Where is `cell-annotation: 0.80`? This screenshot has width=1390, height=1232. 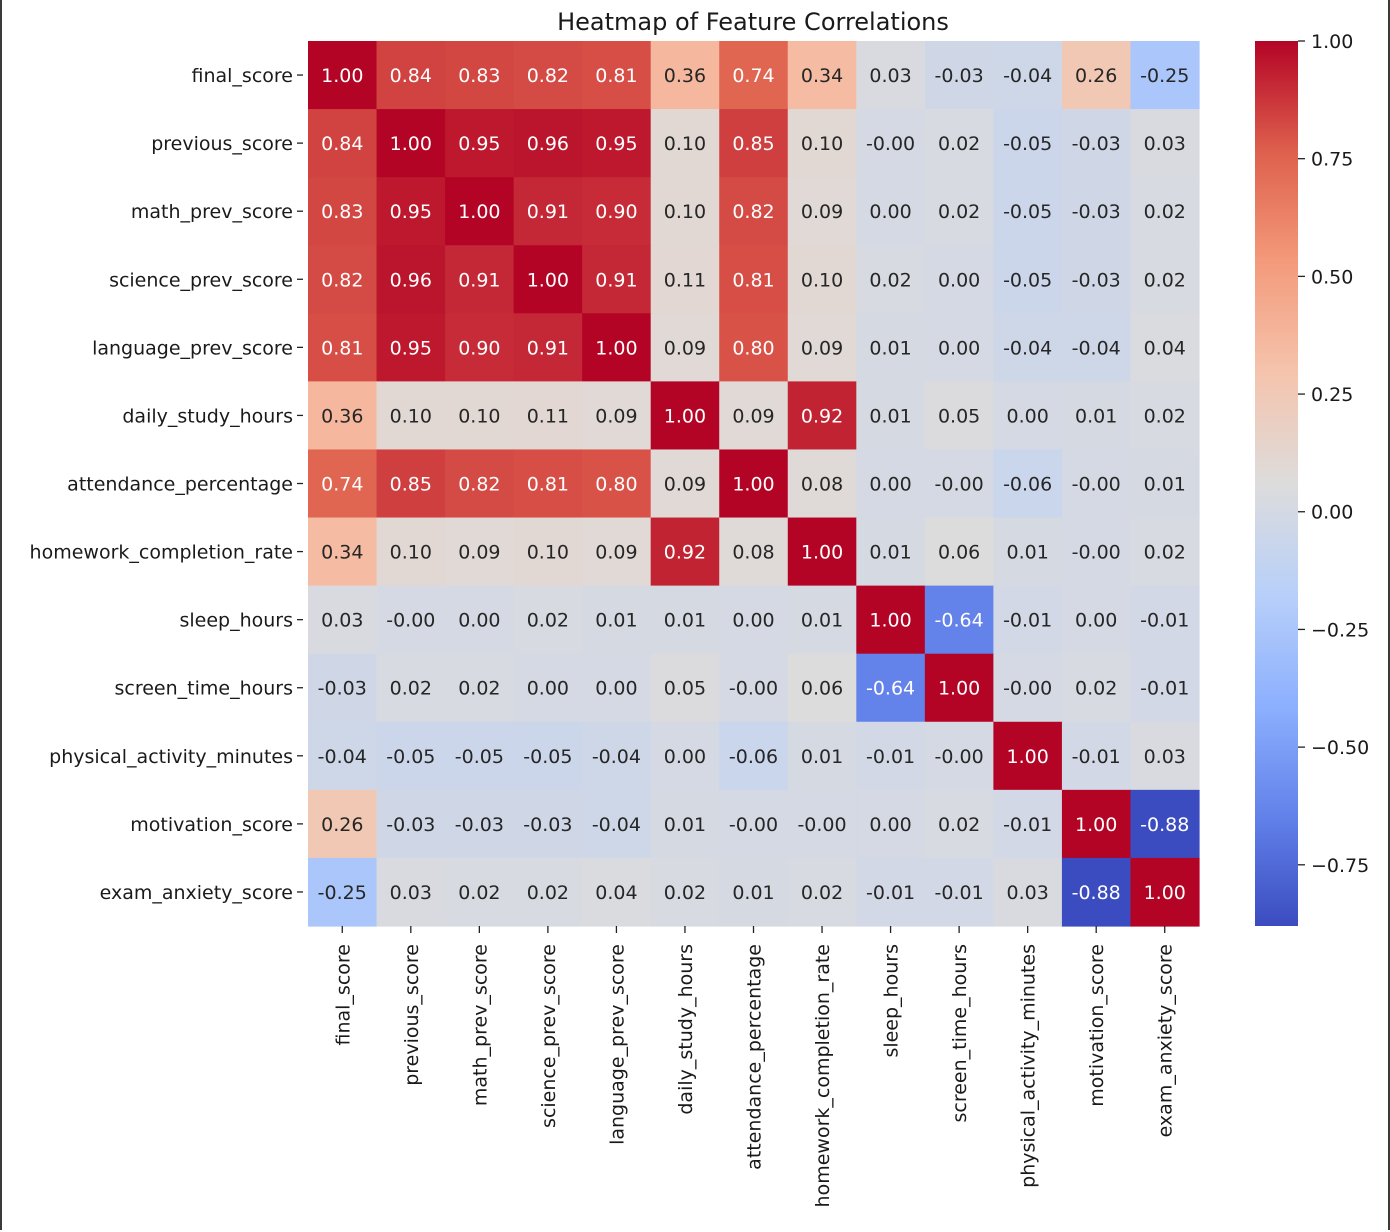
cell-annotation: 0.80 is located at coordinates (753, 348).